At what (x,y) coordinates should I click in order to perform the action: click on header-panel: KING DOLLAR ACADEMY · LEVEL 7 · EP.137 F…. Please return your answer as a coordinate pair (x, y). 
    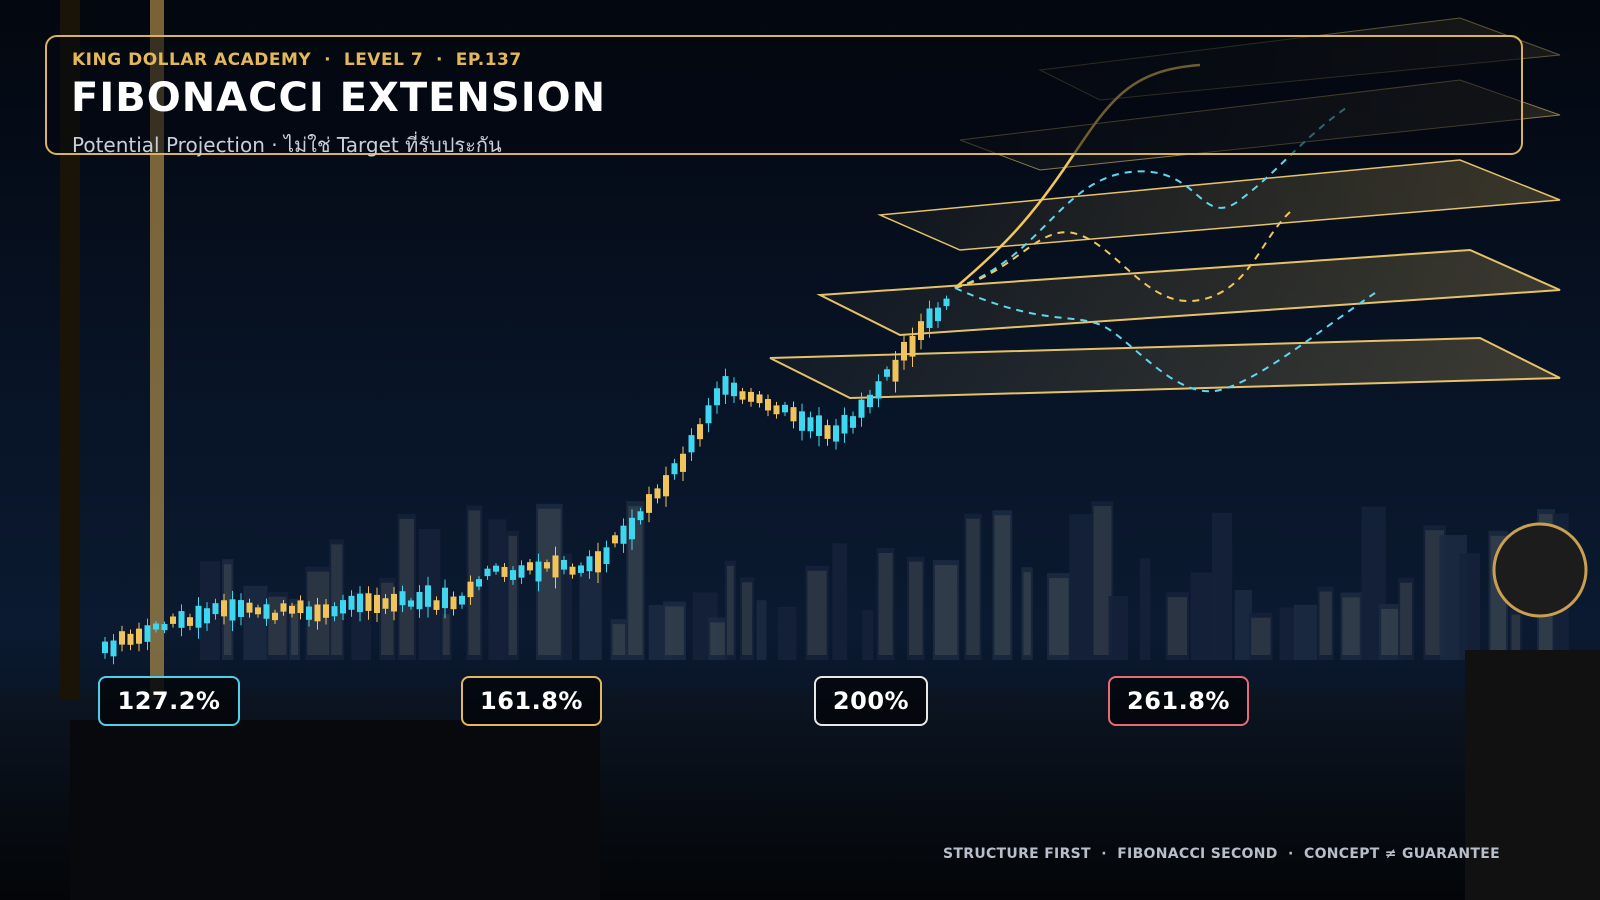
    Looking at the image, I should click on (784, 96).